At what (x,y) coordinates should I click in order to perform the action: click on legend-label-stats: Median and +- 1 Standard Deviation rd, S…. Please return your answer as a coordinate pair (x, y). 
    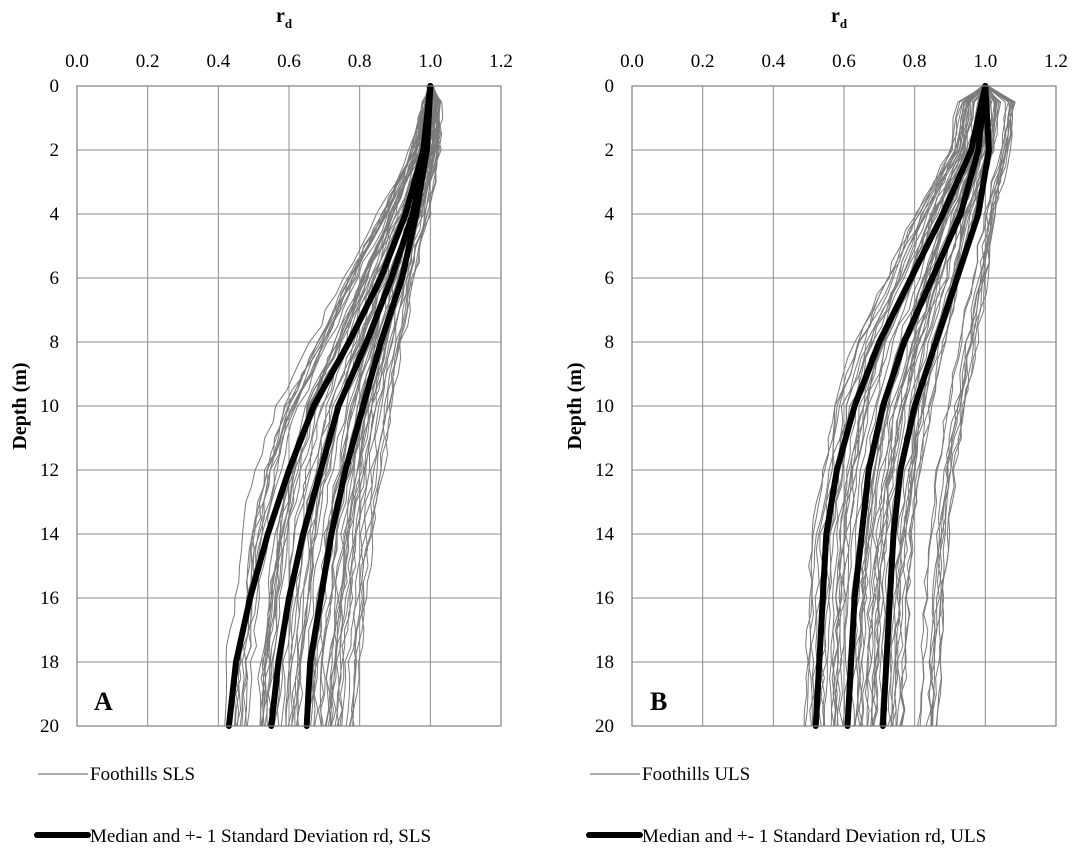
    Looking at the image, I should click on (260, 836).